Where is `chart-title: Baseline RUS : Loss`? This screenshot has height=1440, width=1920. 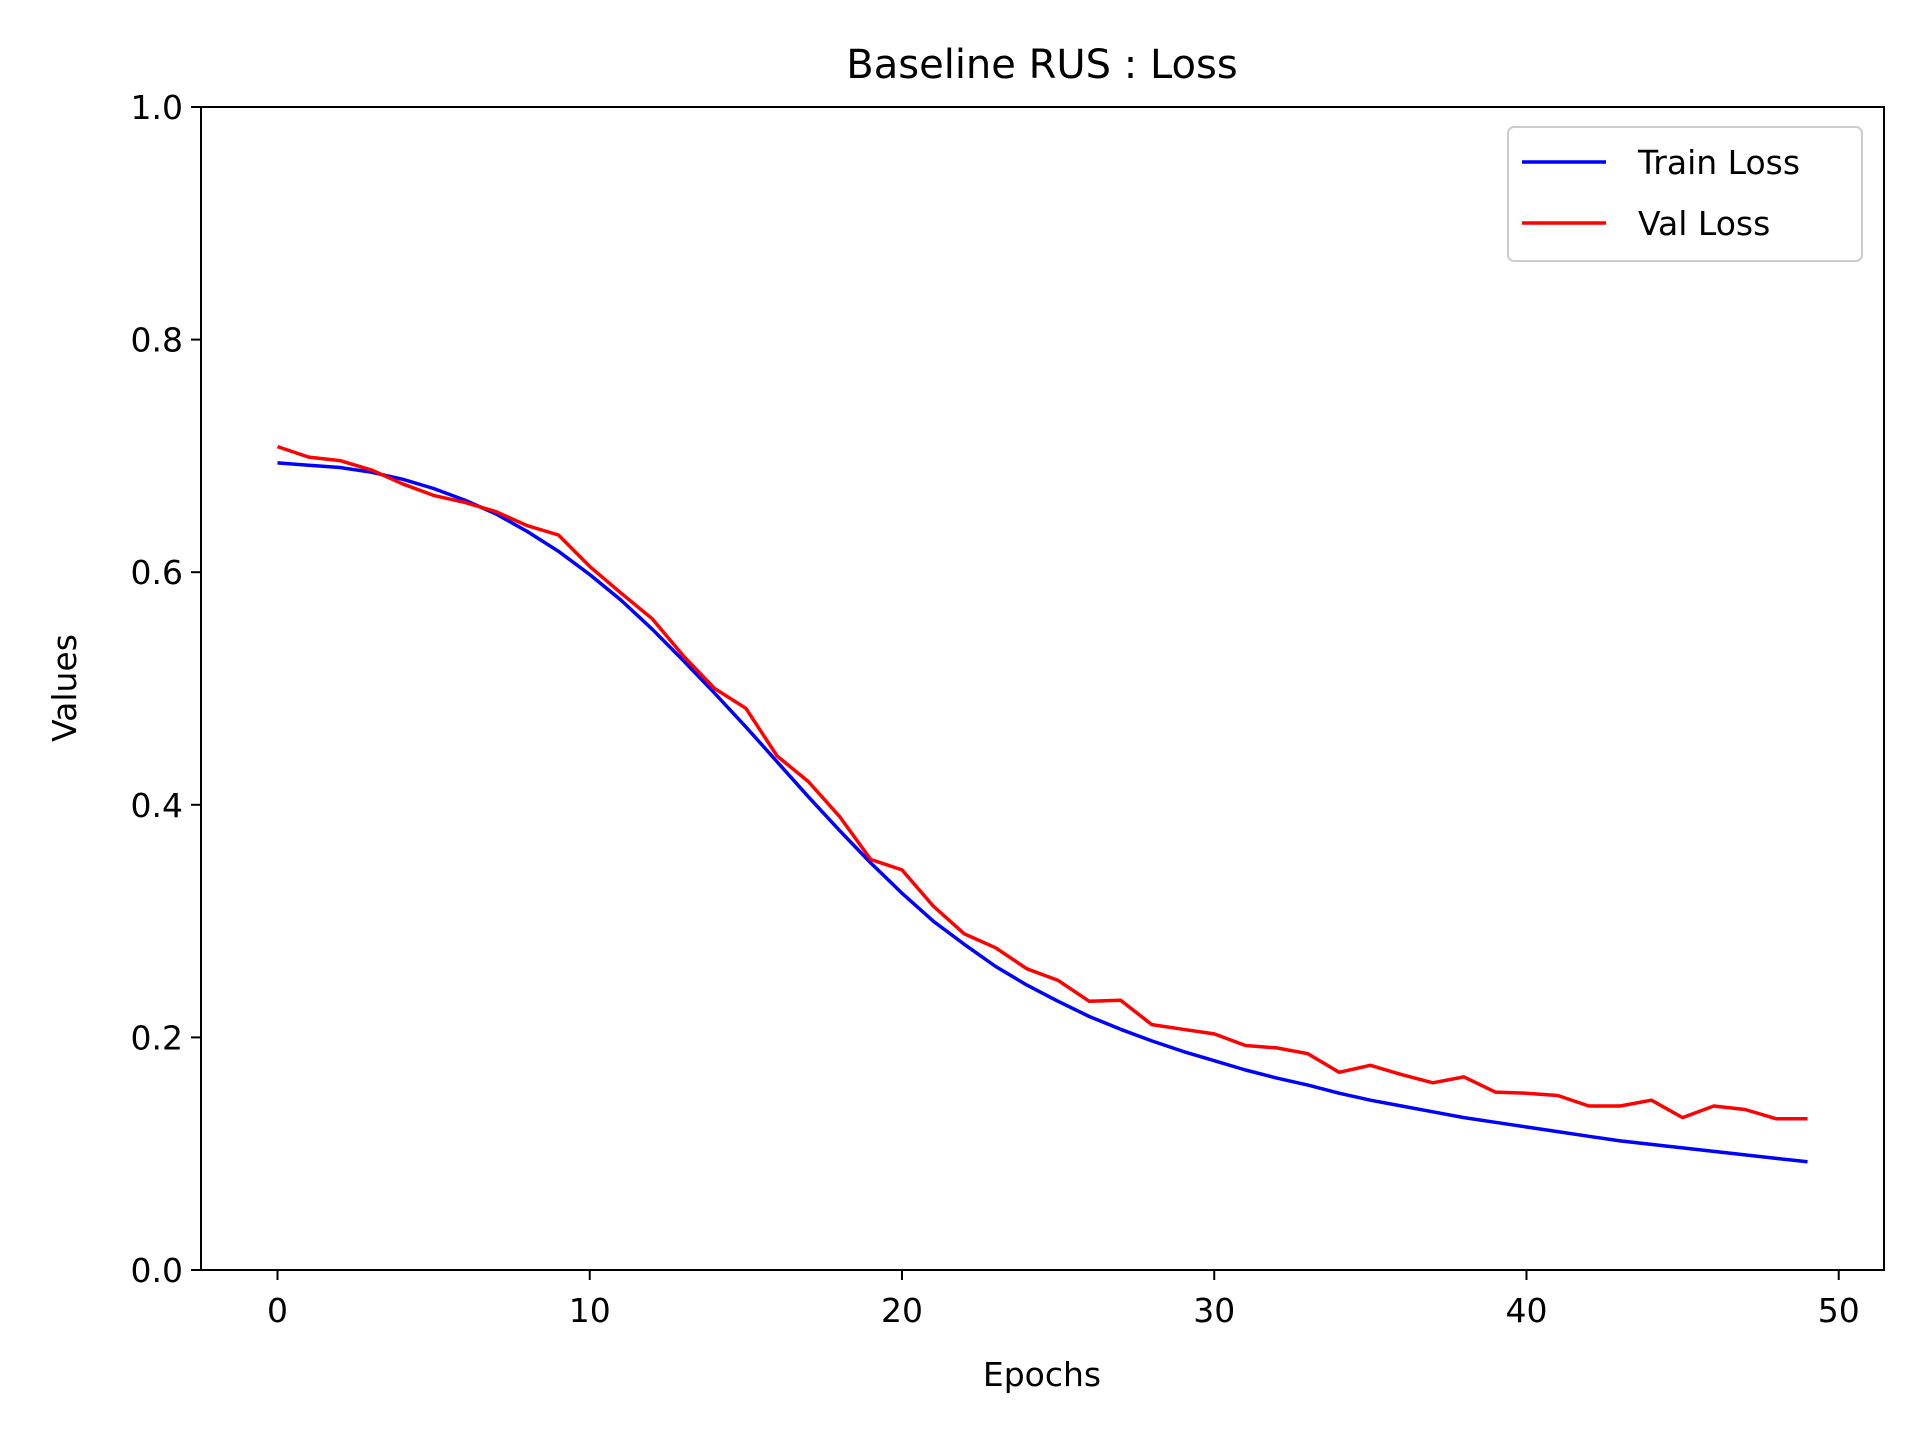 chart-title: Baseline RUS : Loss is located at coordinates (1041, 65).